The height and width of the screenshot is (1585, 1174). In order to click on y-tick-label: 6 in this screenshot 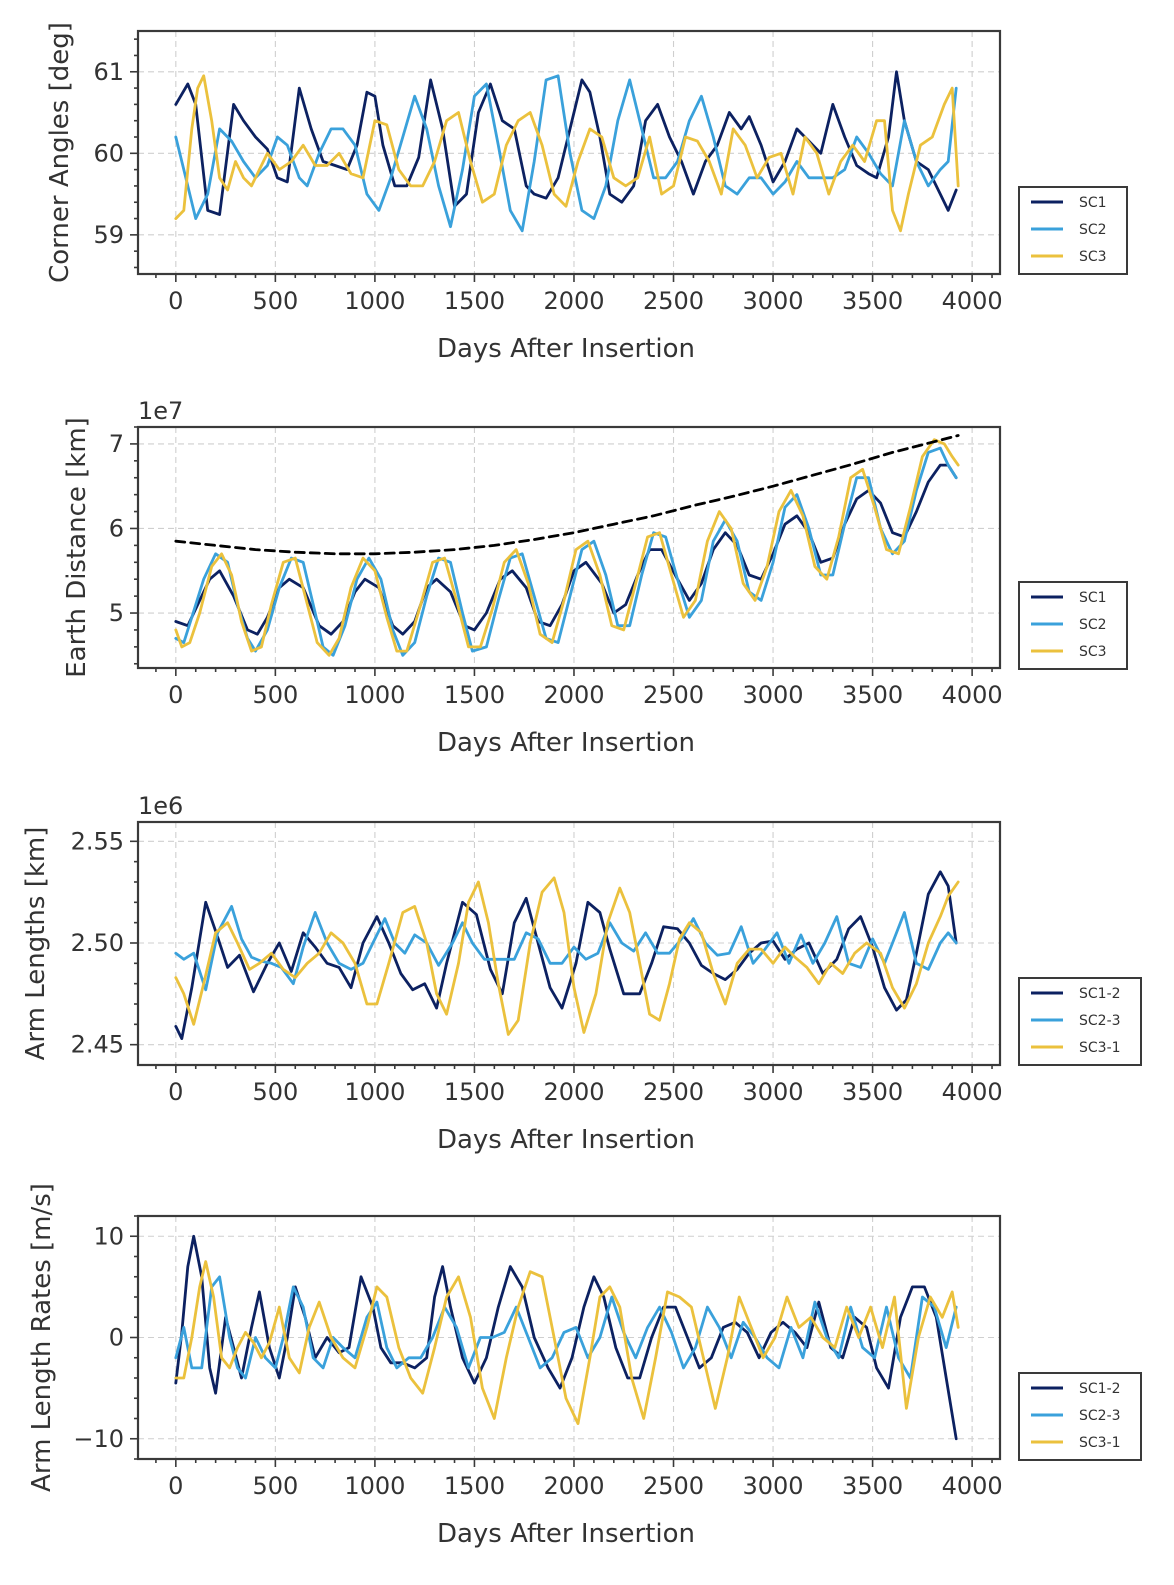, I will do `click(116, 528)`.